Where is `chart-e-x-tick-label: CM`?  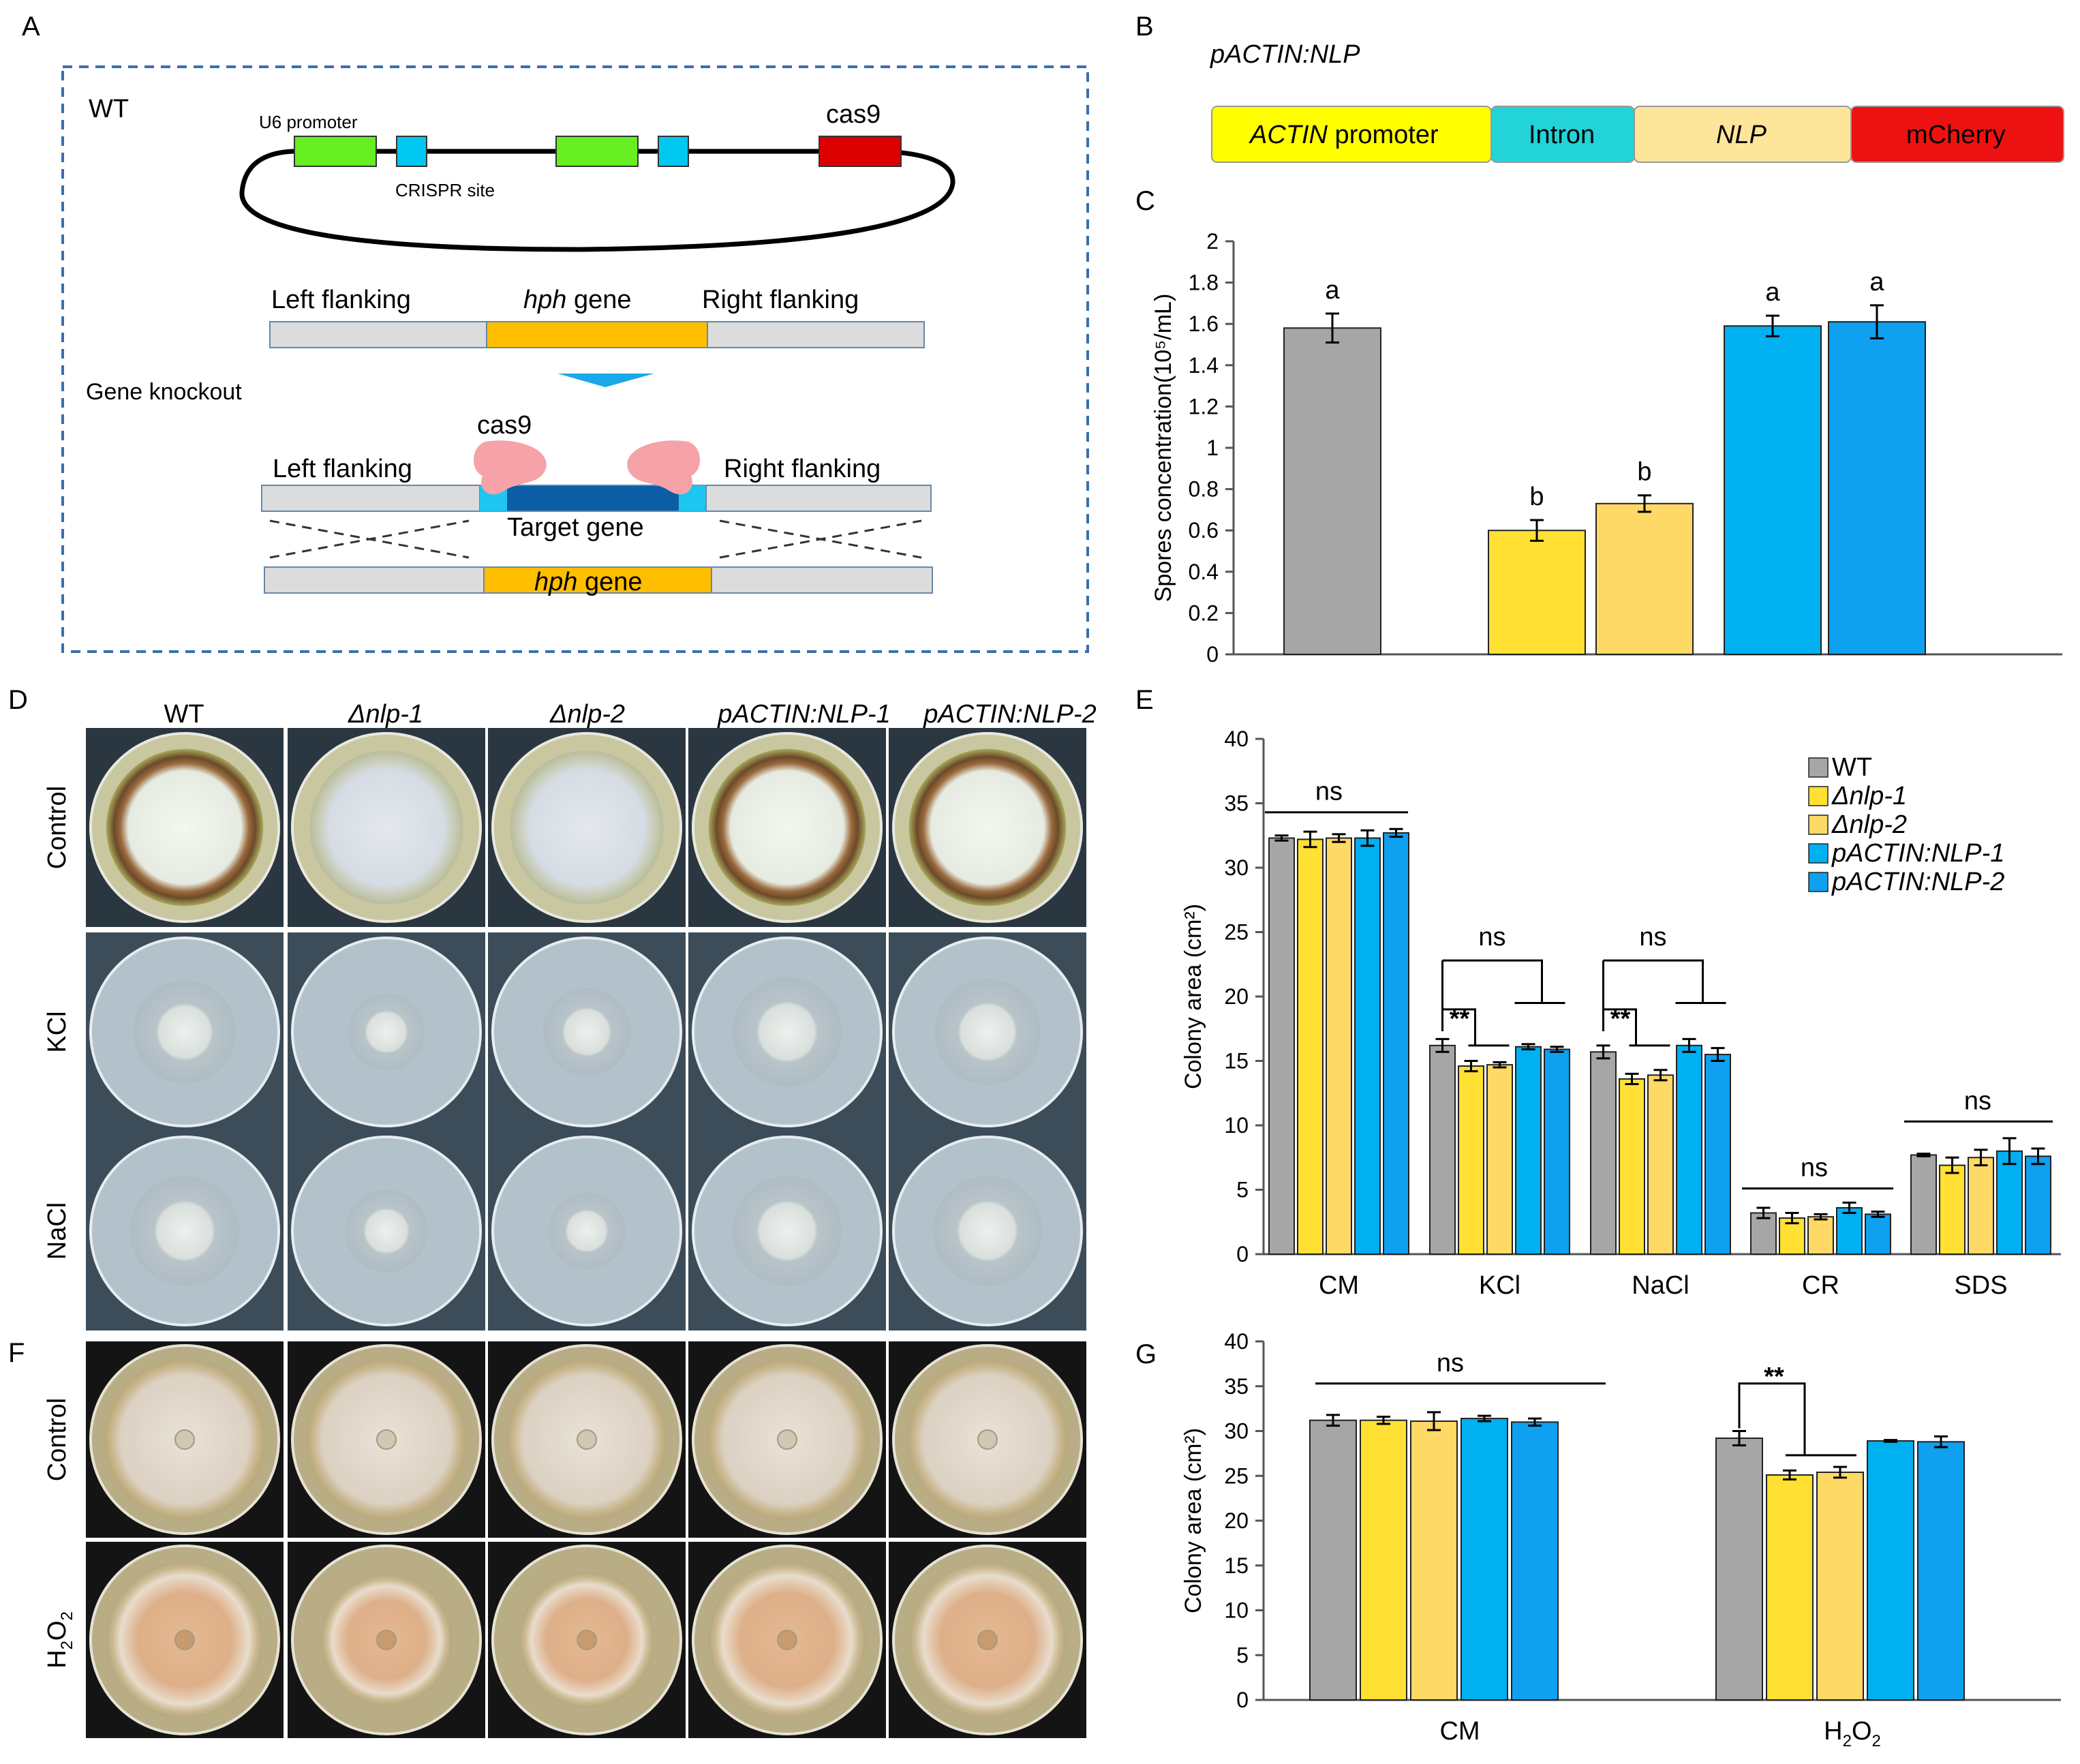
chart-e-x-tick-label: CM is located at coordinates (1339, 1285).